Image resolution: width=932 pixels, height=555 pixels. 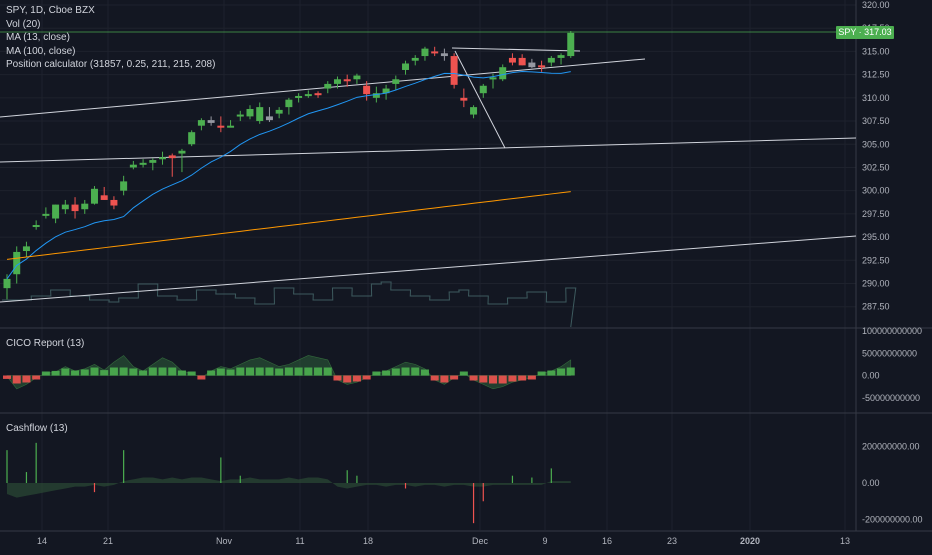 I want to click on price-tick-label: 307.50, so click(x=876, y=121).